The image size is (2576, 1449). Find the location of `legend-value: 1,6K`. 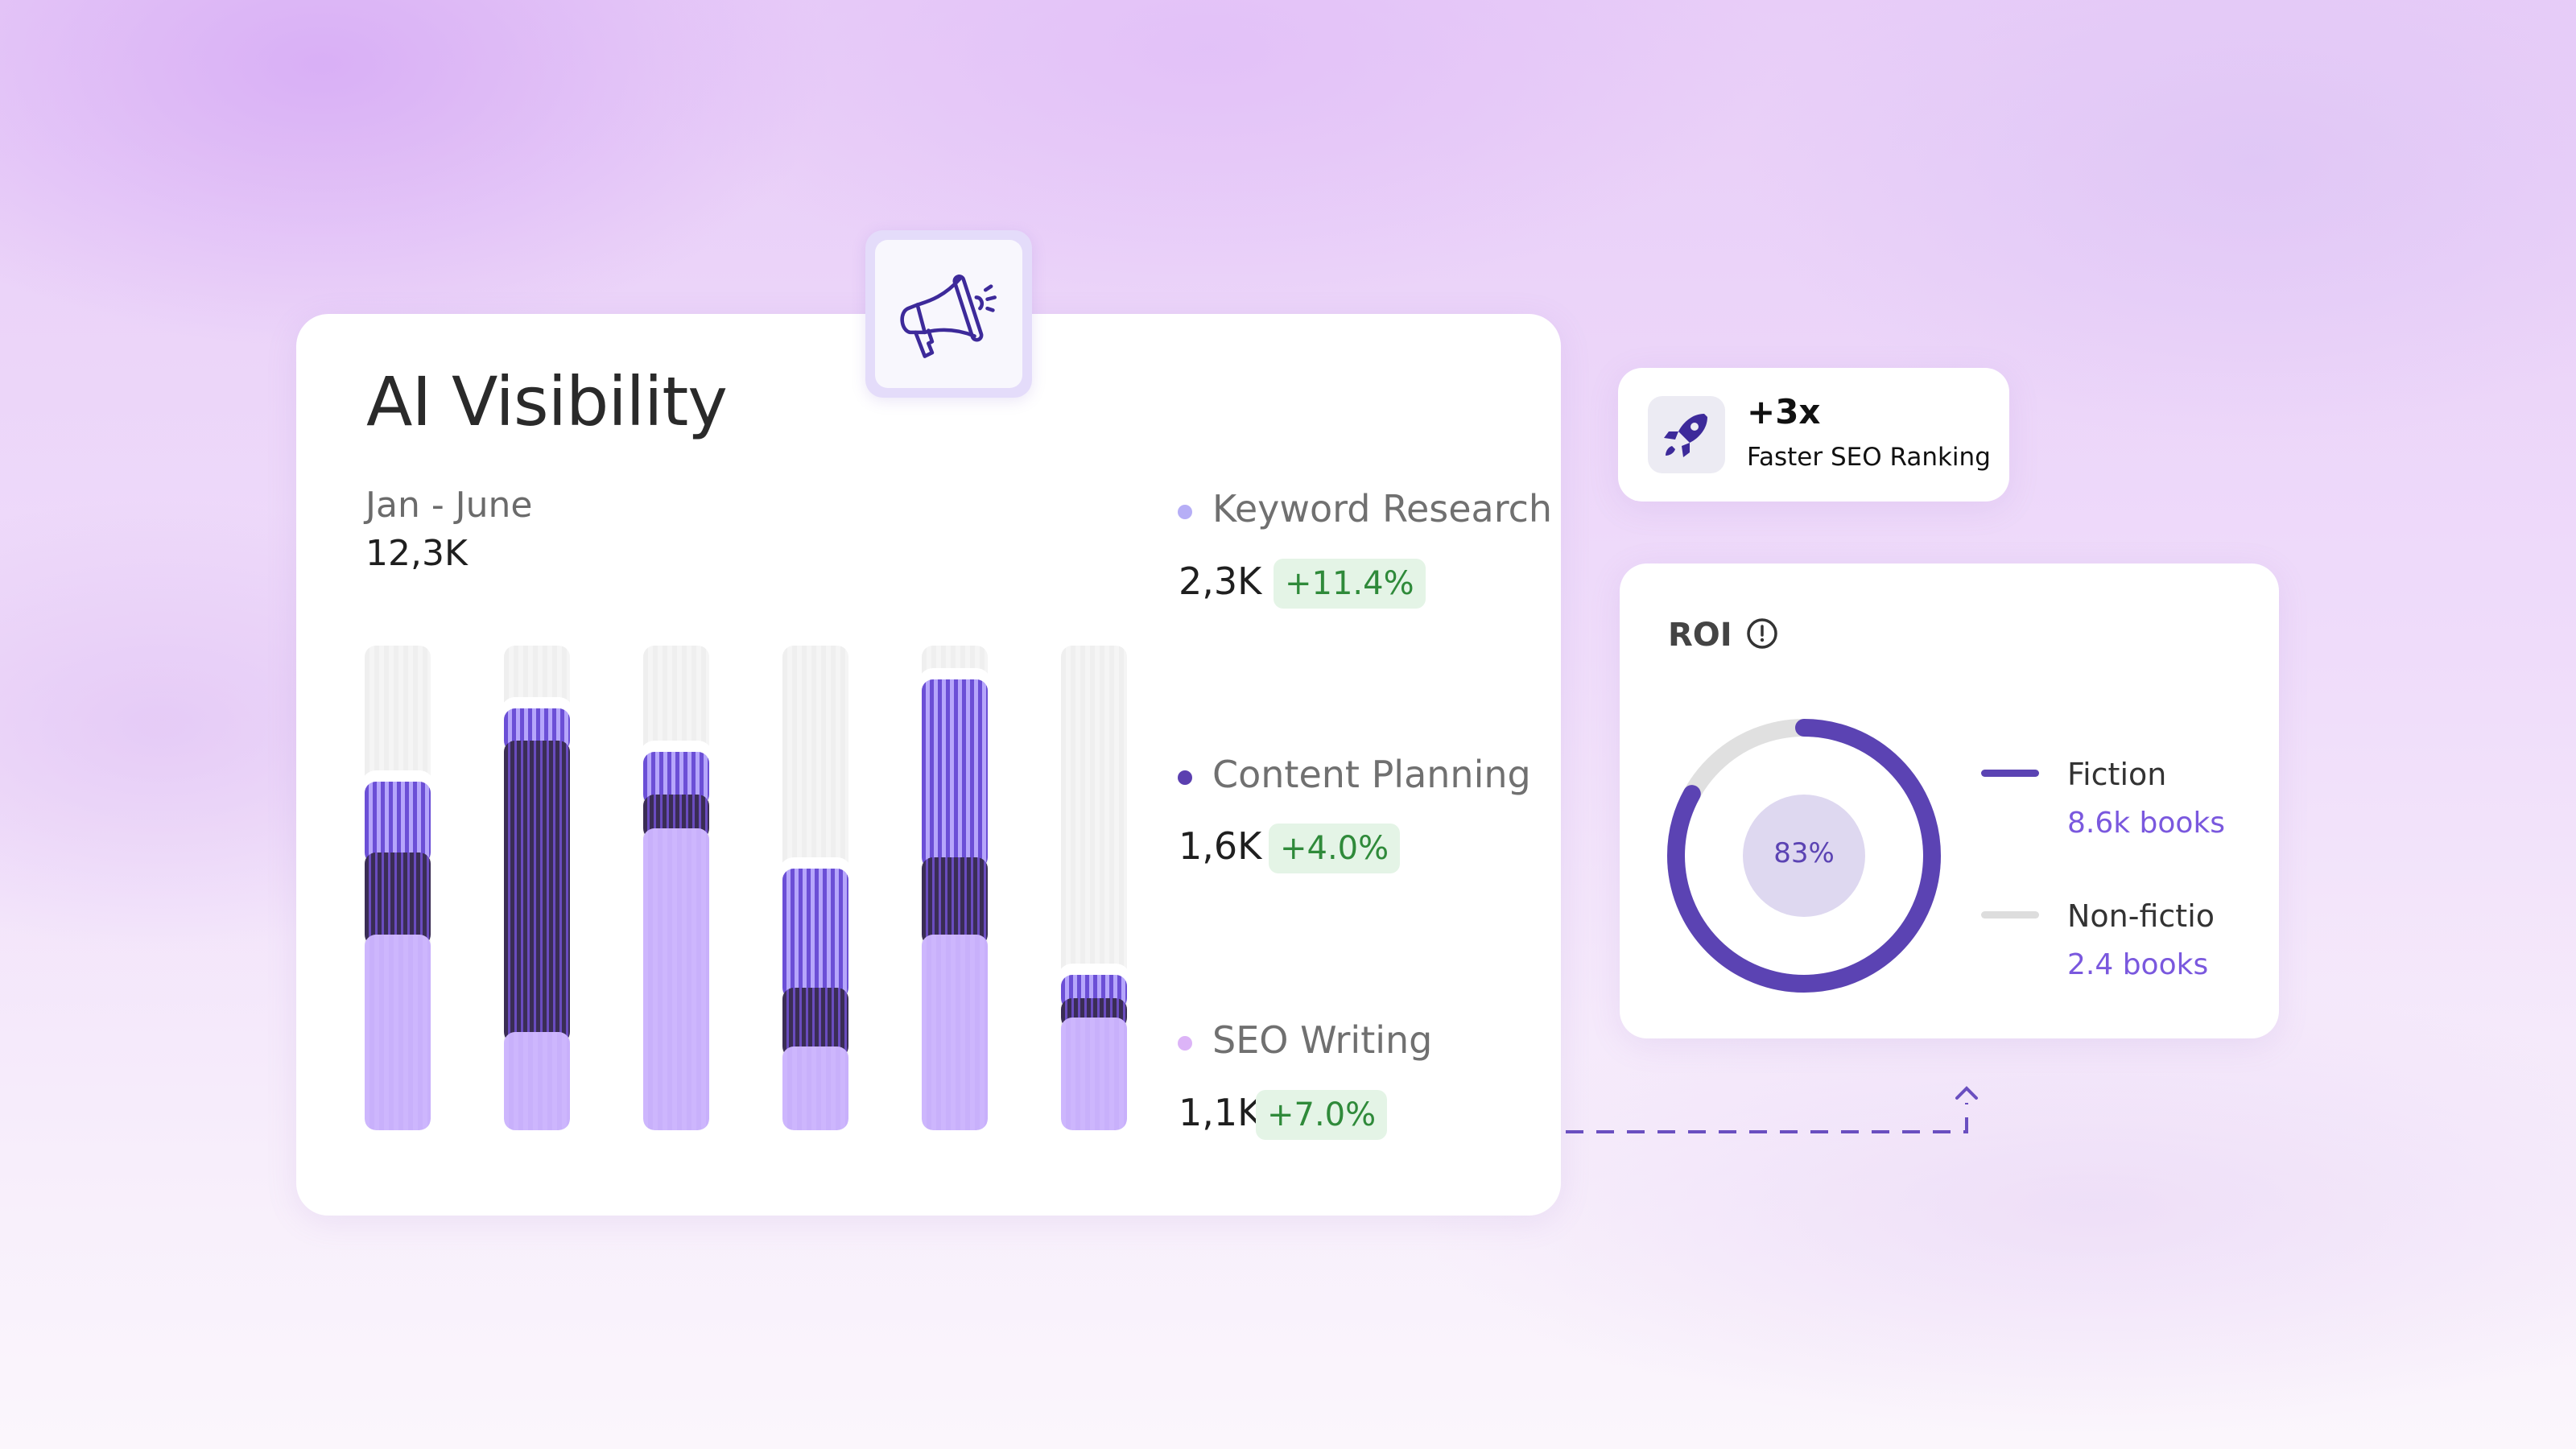

legend-value: 1,6K is located at coordinates (1220, 846).